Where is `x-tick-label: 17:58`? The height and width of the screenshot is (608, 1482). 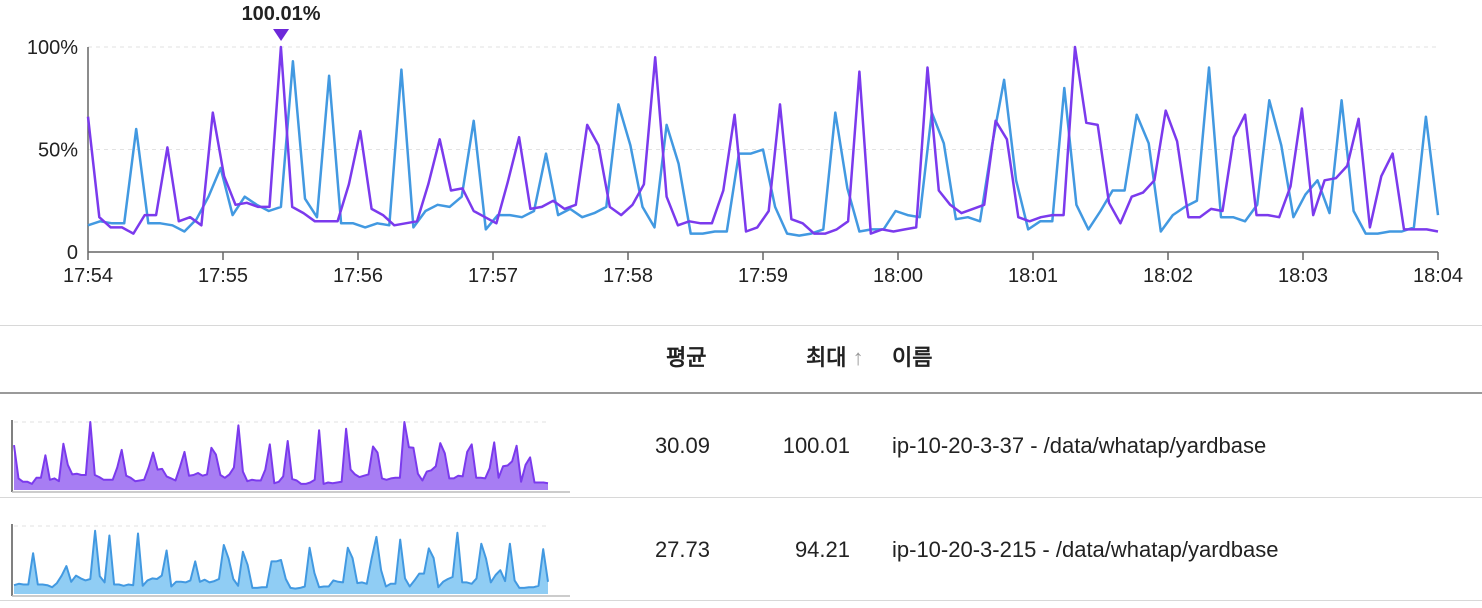 x-tick-label: 17:58 is located at coordinates (628, 276).